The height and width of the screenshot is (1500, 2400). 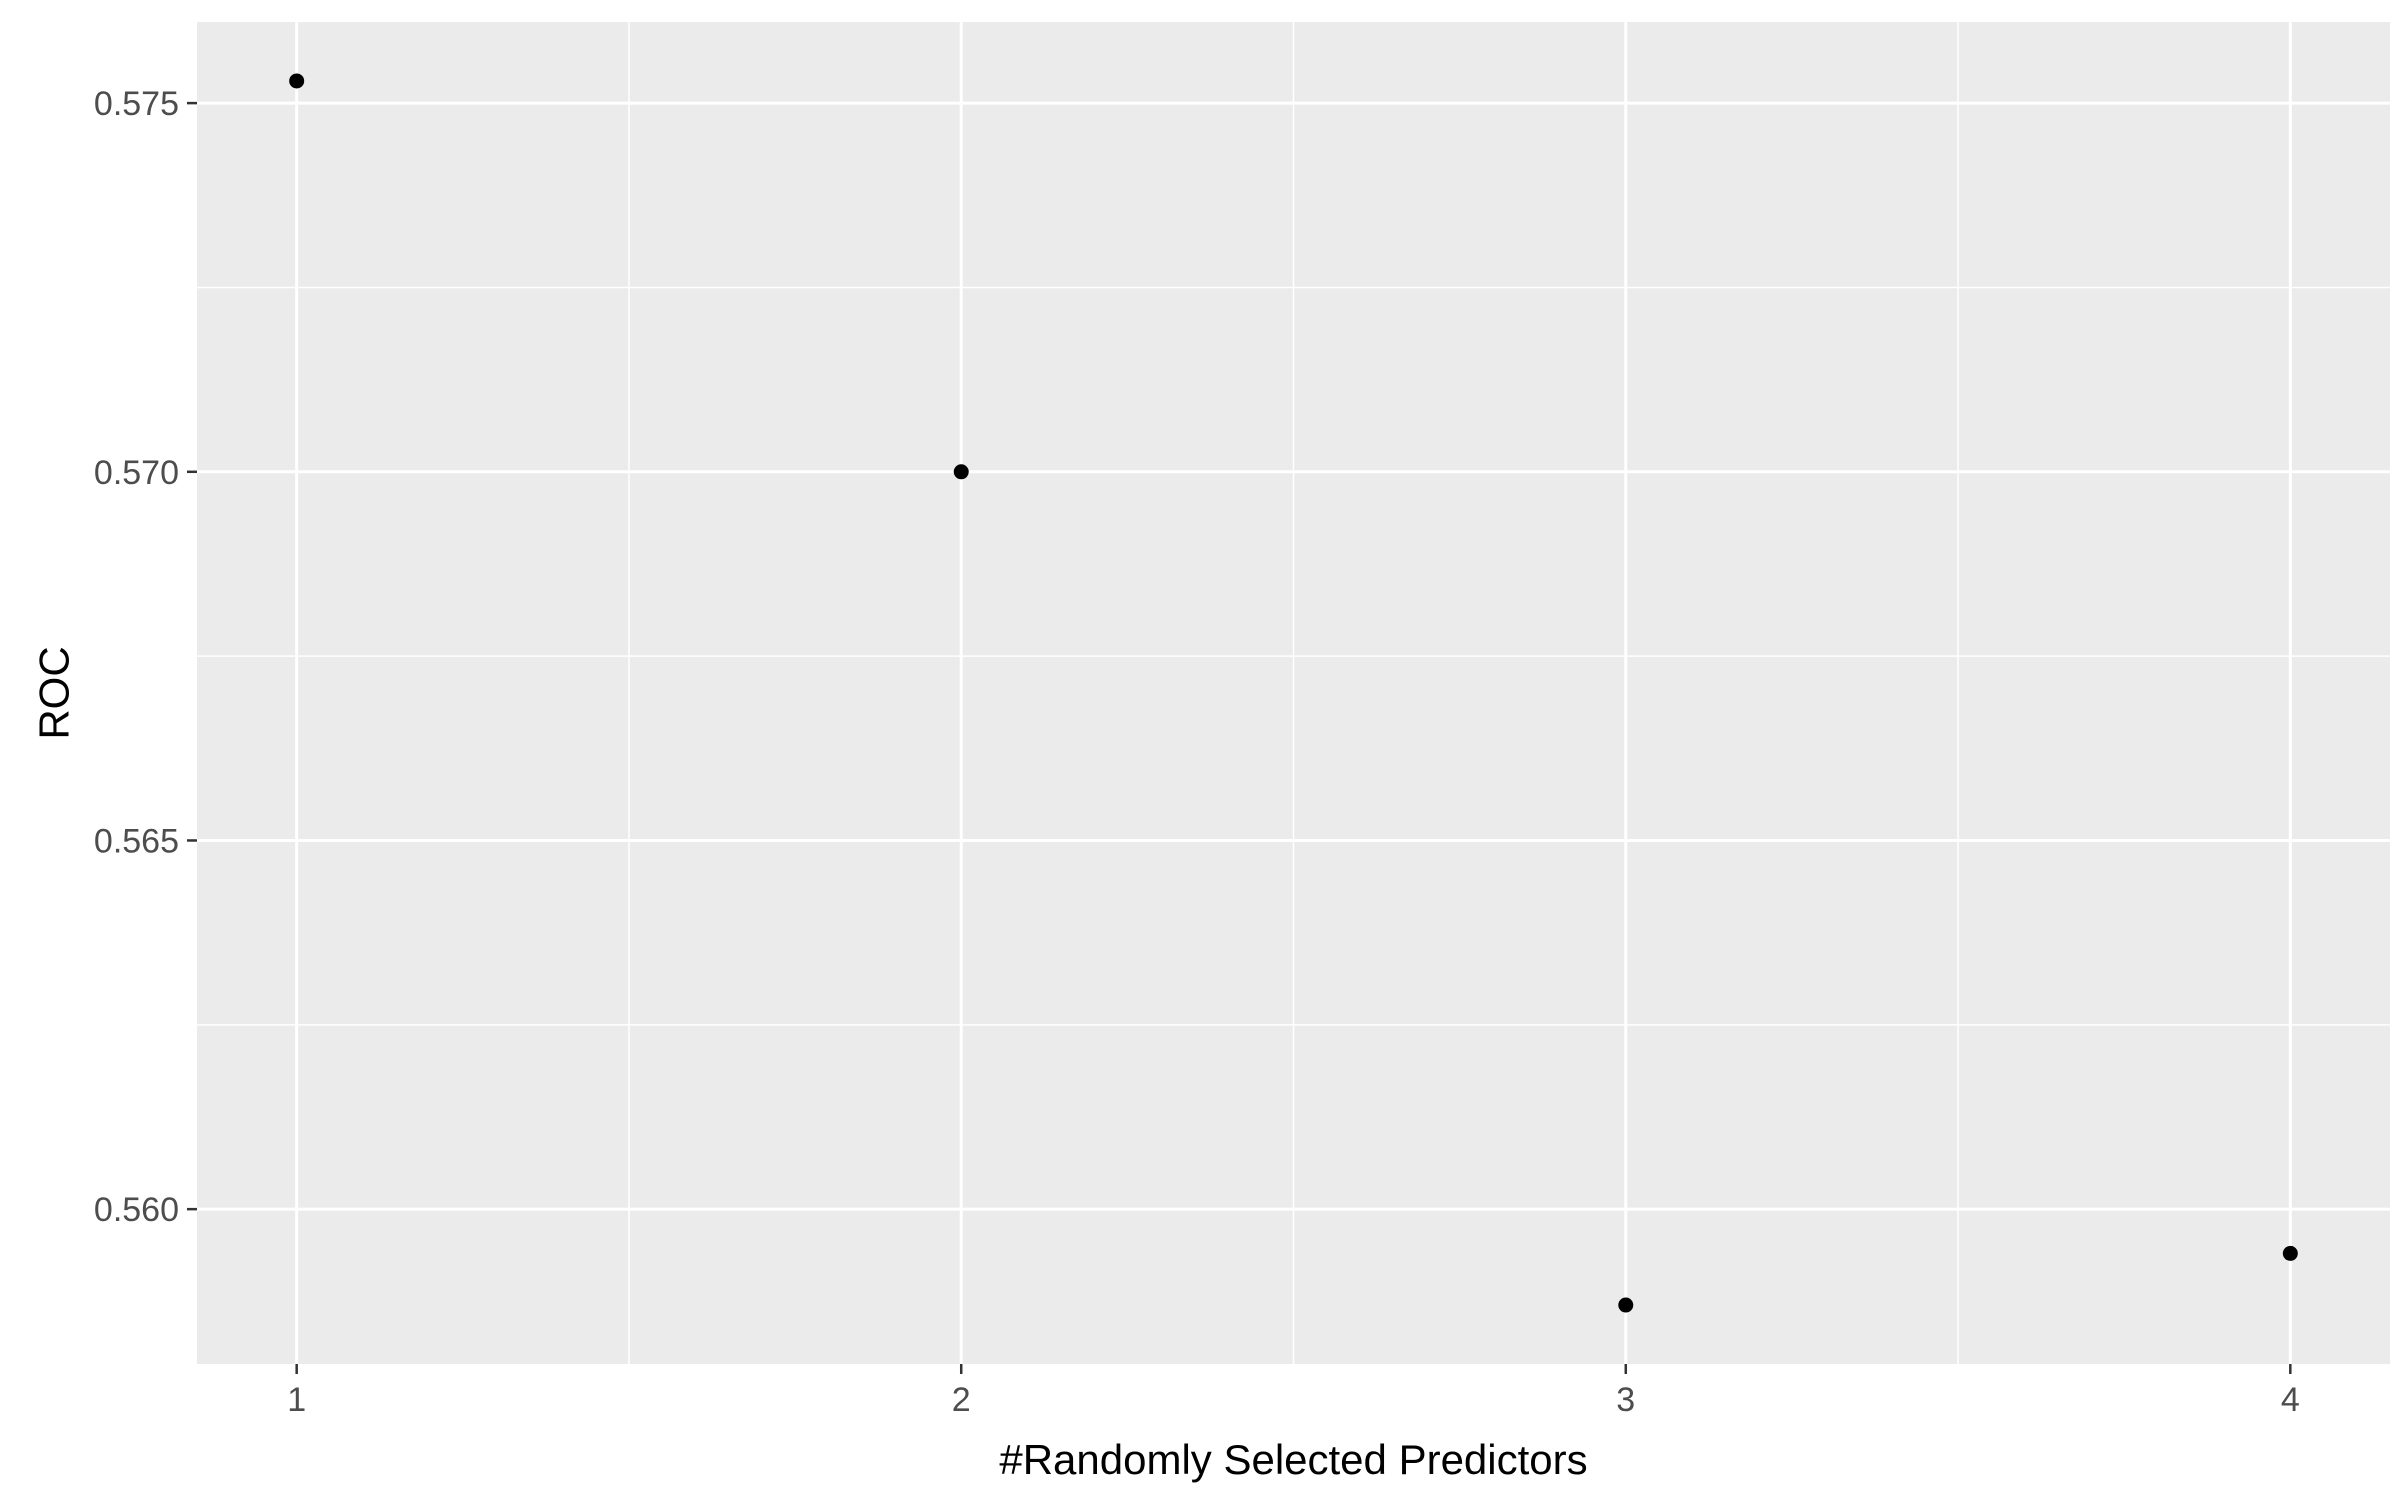 What do you see at coordinates (1293, 1459) in the screenshot?
I see `x-axis-title: #Randomly Selected Predictors` at bounding box center [1293, 1459].